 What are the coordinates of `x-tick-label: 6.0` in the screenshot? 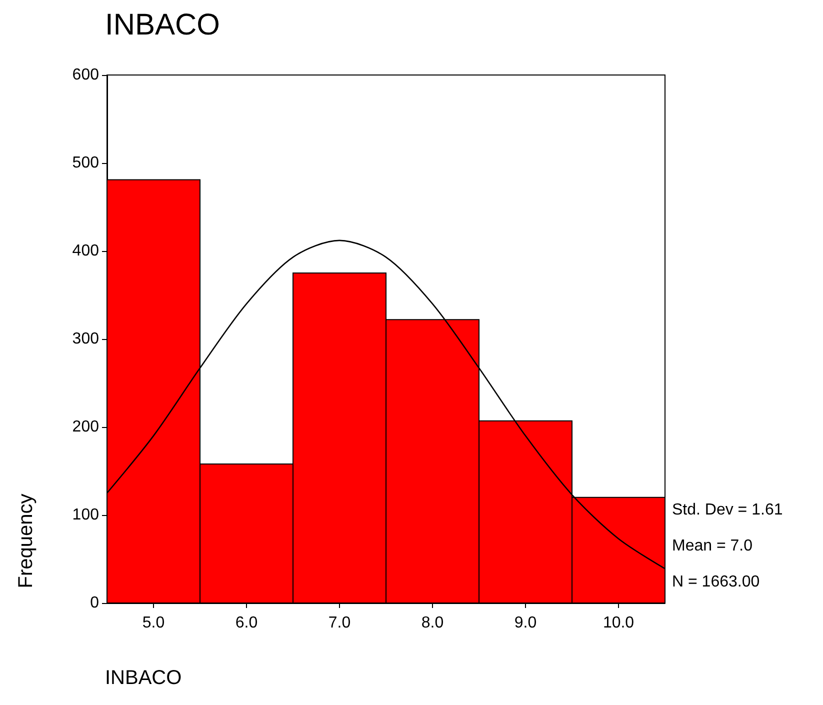 It's located at (246, 623).